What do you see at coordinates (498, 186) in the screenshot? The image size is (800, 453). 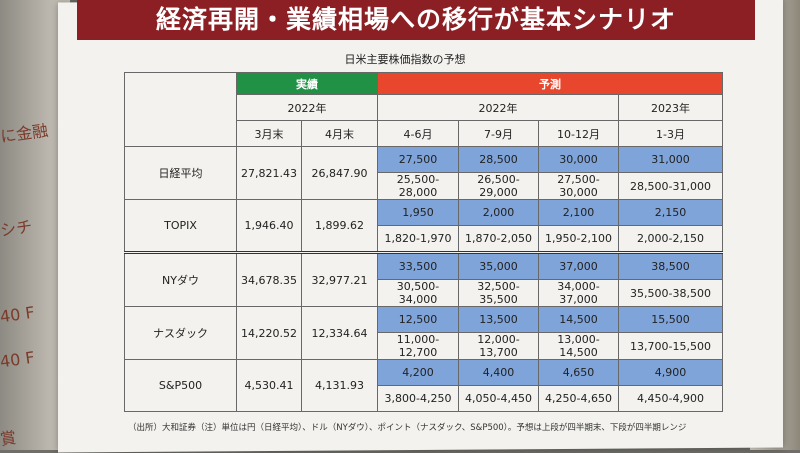 I see `forecast-range: 26,500-29,000` at bounding box center [498, 186].